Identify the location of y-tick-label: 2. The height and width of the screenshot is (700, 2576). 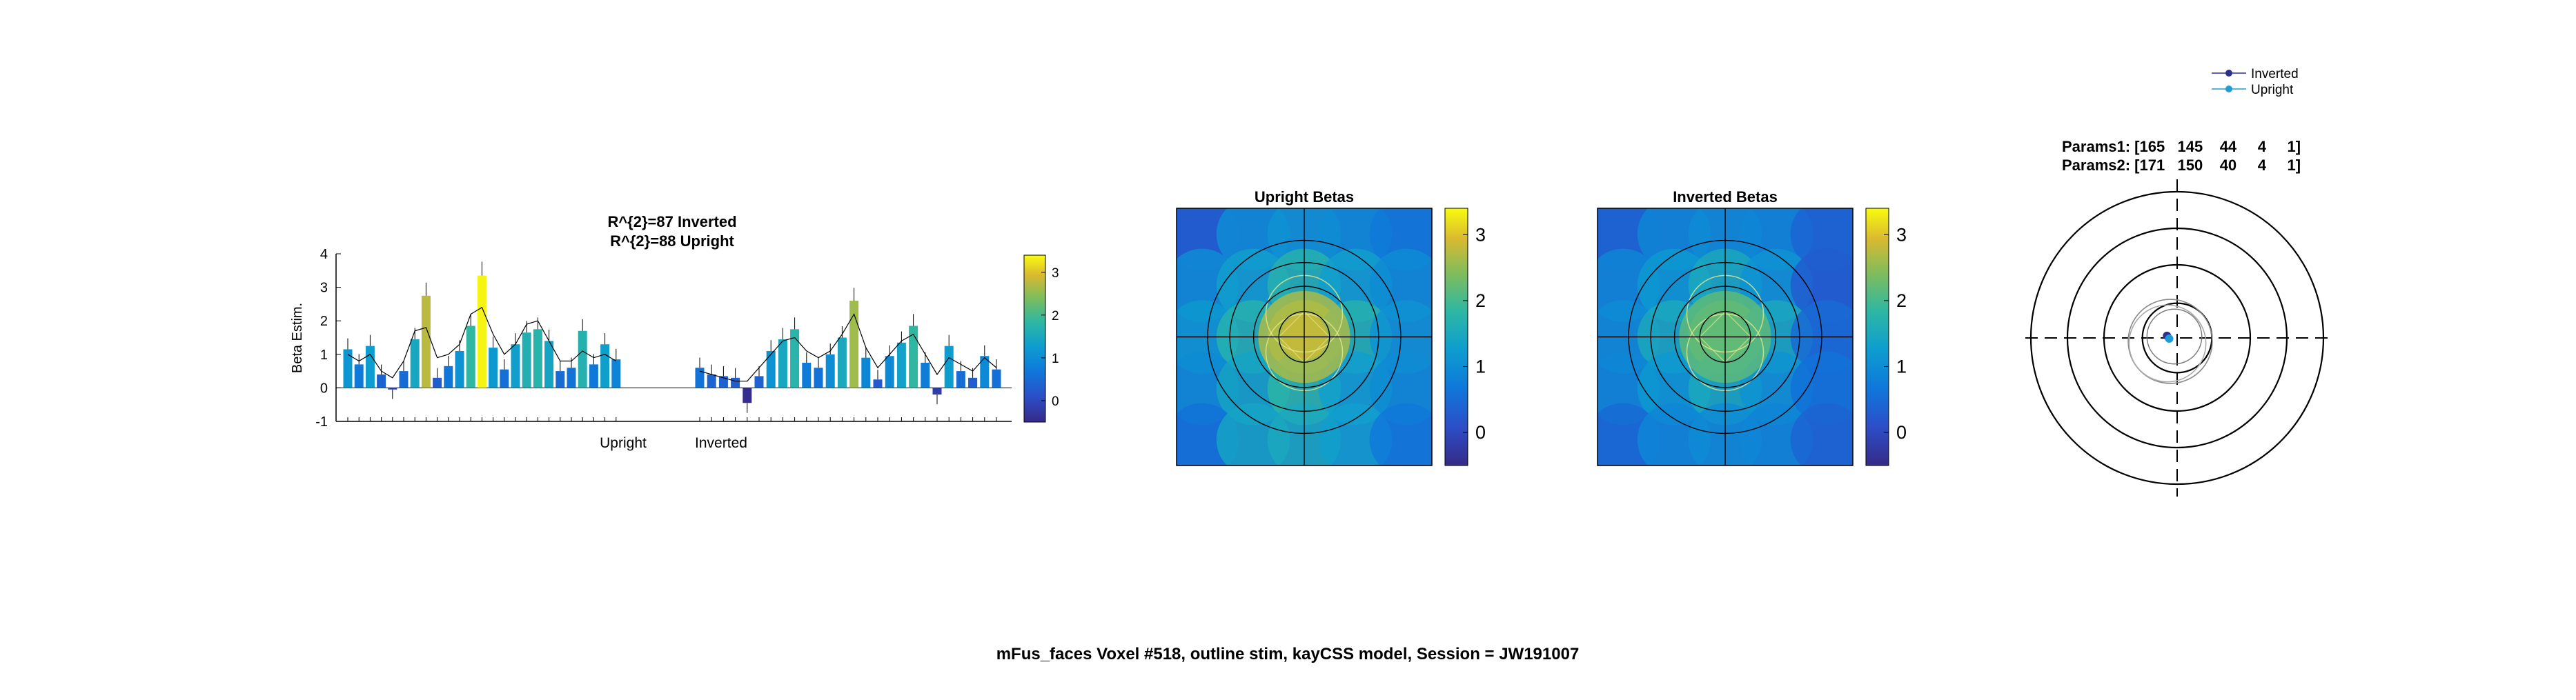
(324, 322).